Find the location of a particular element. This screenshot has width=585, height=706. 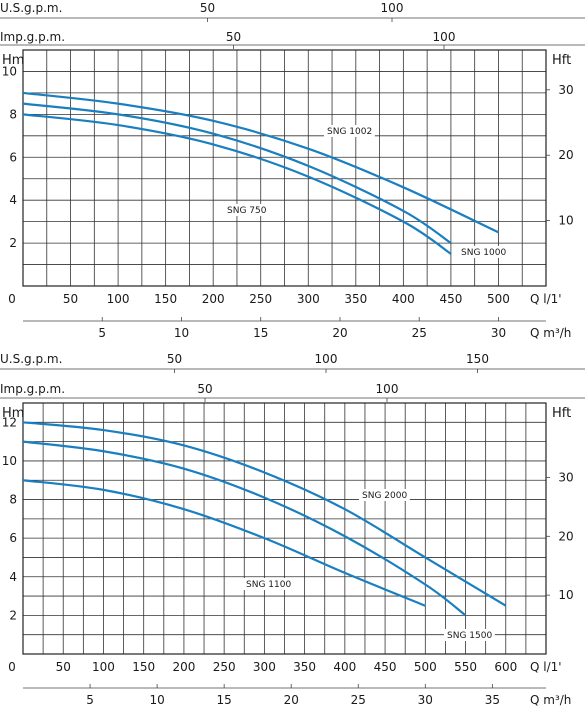

series-label: SNG 1500 is located at coordinates (469, 636).